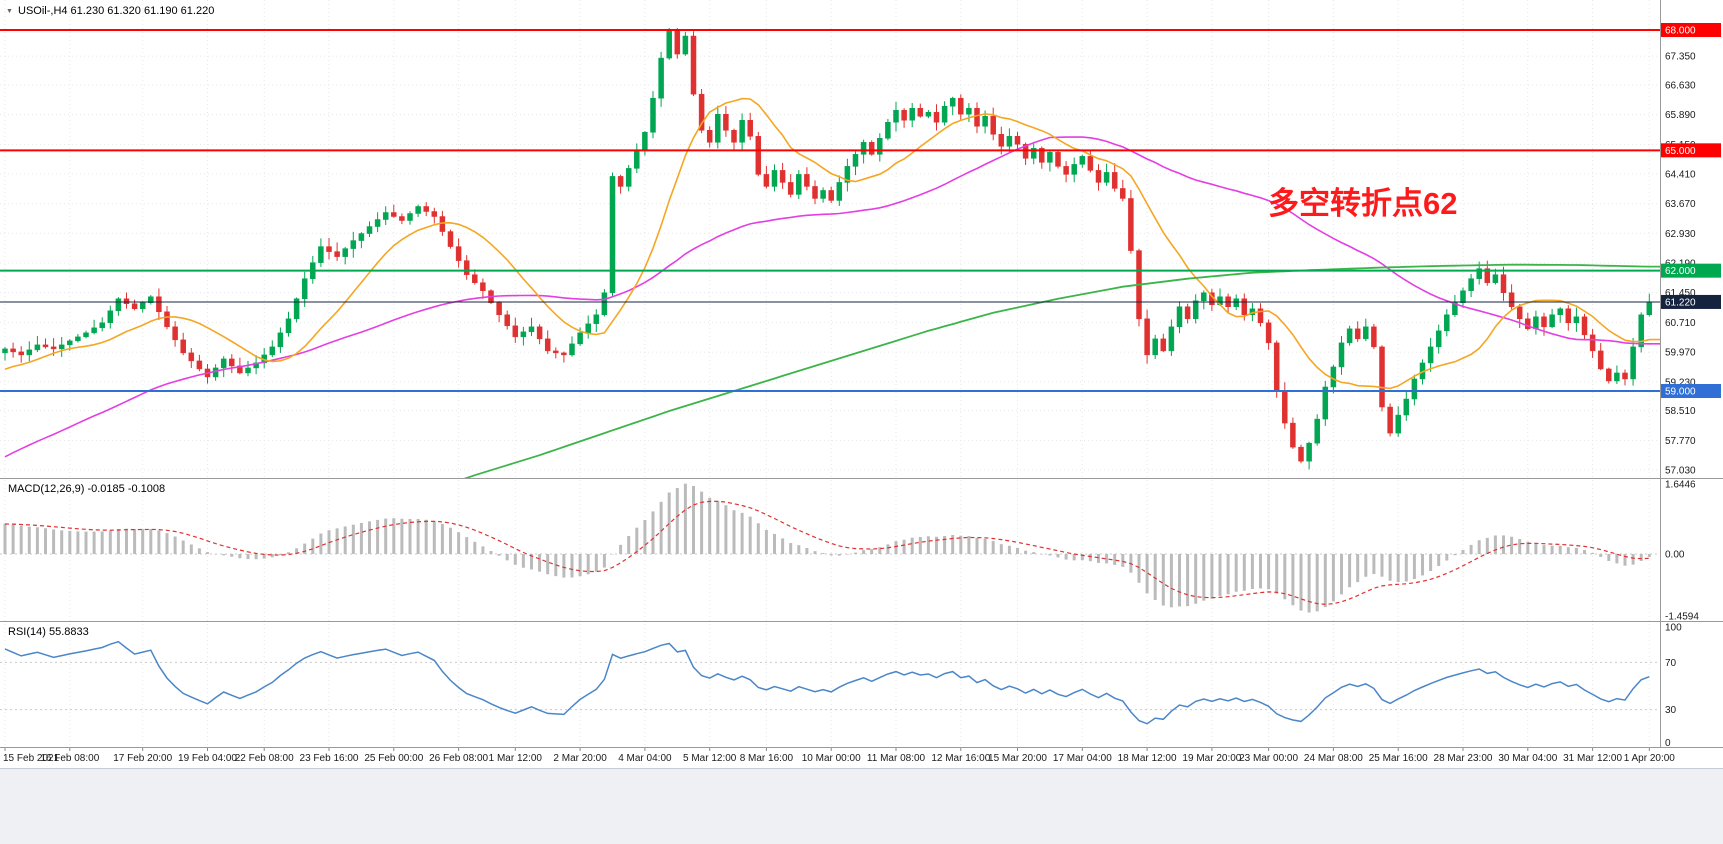 This screenshot has width=1723, height=844. What do you see at coordinates (264, 758) in the screenshot?
I see `time-axis-label: 22 Feb 08:00` at bounding box center [264, 758].